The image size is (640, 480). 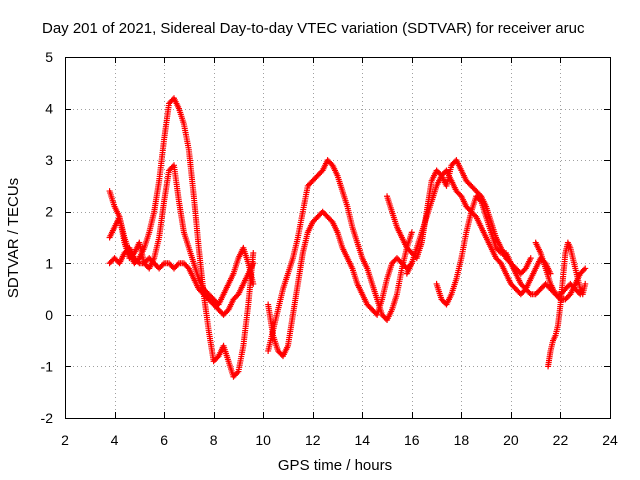 I want to click on x-tick-label: 6, so click(x=164, y=440).